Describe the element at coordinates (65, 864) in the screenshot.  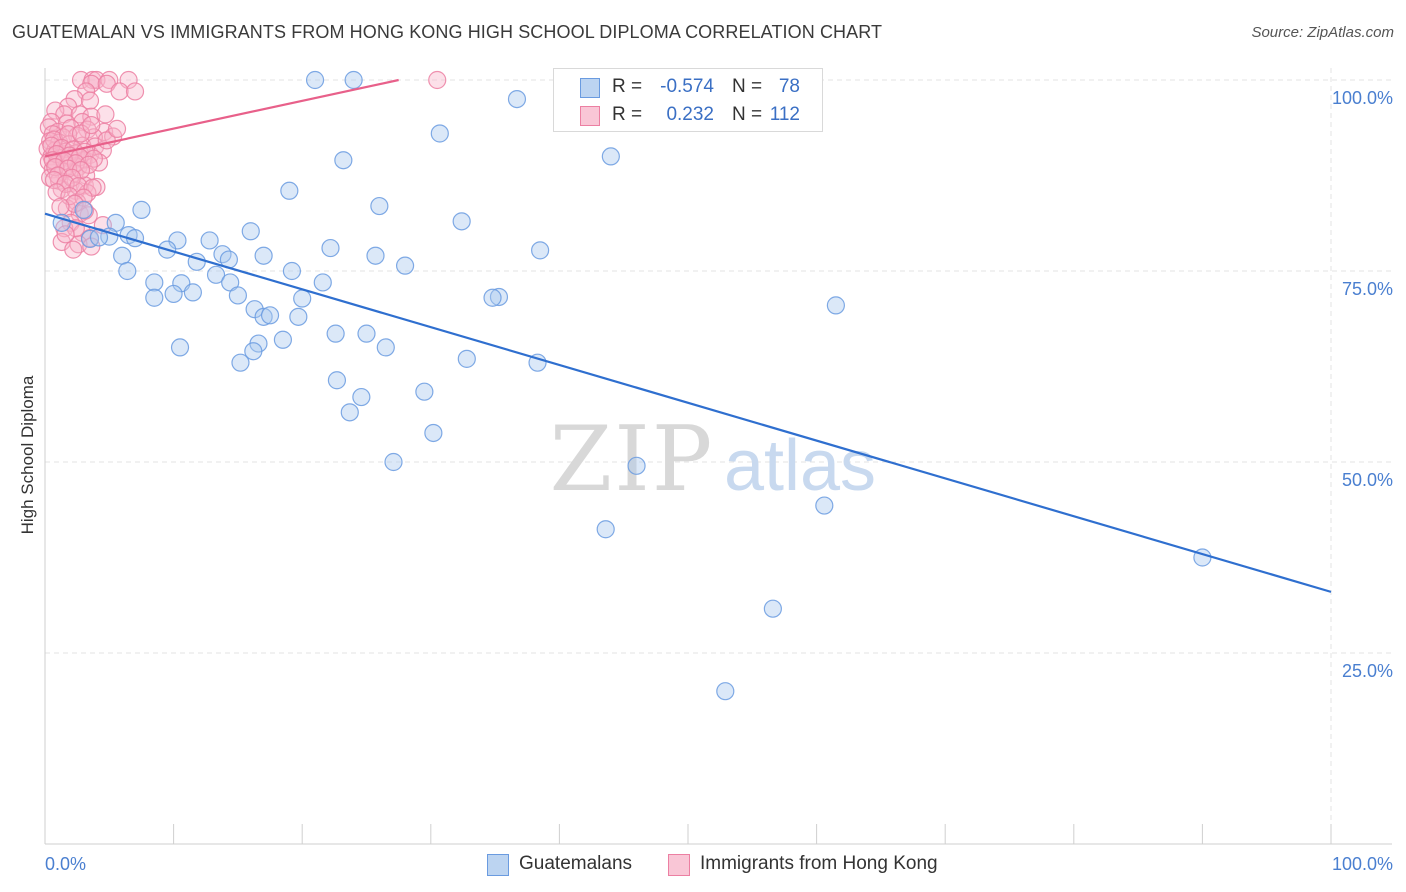
I see `x-tick-label: 0.0%` at that location.